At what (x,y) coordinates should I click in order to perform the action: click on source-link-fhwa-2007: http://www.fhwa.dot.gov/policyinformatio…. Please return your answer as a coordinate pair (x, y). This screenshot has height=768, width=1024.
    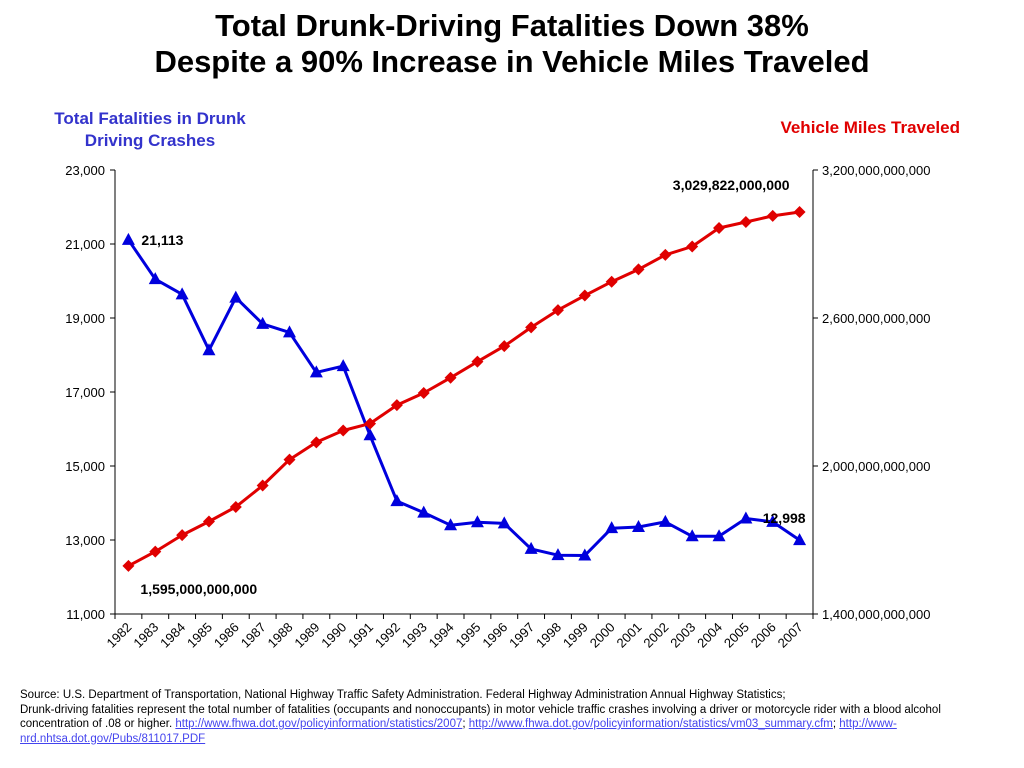
    Looking at the image, I should click on (319, 724).